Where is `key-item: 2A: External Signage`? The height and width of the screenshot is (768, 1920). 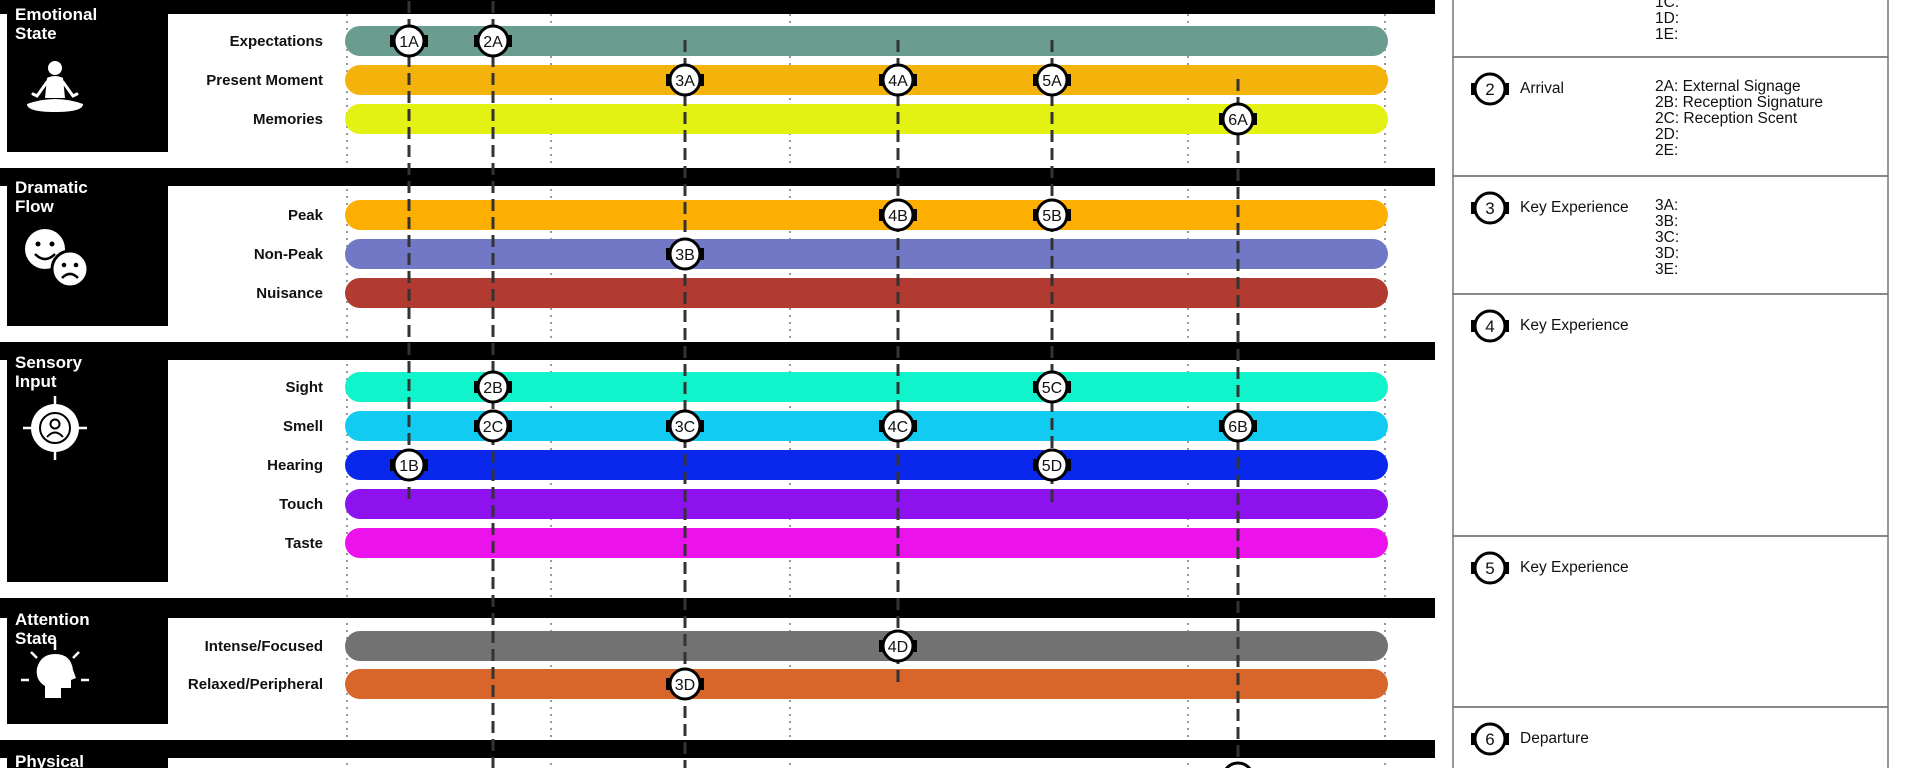 key-item: 2A: External Signage is located at coordinates (1728, 86).